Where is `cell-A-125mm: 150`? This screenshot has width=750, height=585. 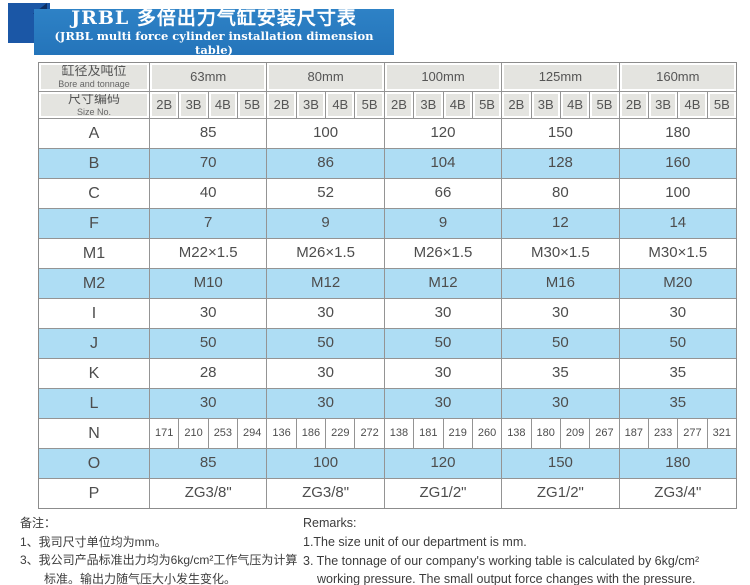 cell-A-125mm: 150 is located at coordinates (560, 133).